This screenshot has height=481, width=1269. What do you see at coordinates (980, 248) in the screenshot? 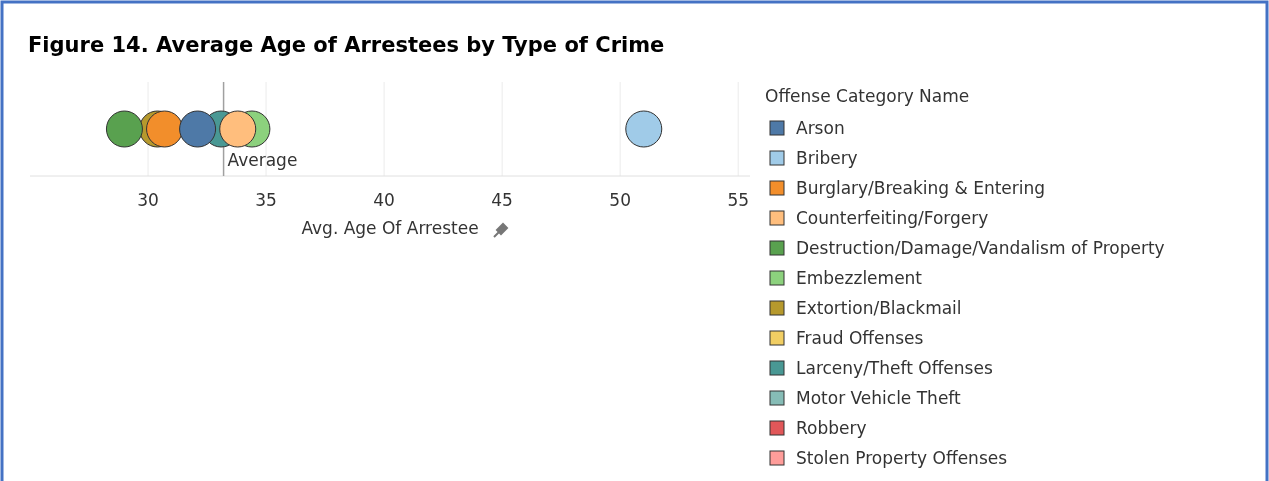
I see `legend-label: Destruction/Damage/Vandalism of Property` at bounding box center [980, 248].